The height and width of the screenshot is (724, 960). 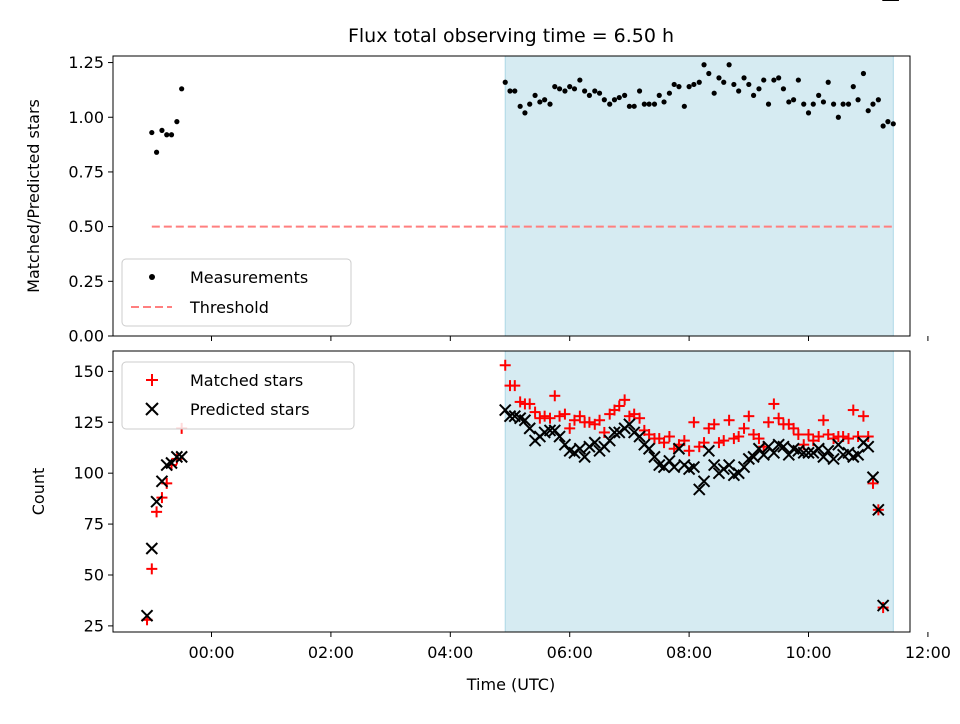 I want to click on legend-label-predicted: Predicted stars, so click(x=250, y=409).